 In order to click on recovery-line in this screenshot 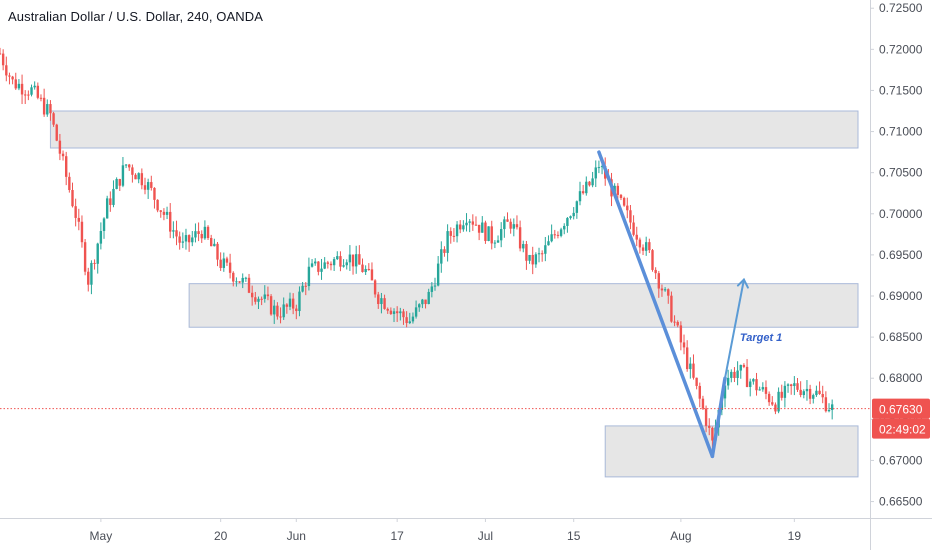, I will do `click(718, 417)`.